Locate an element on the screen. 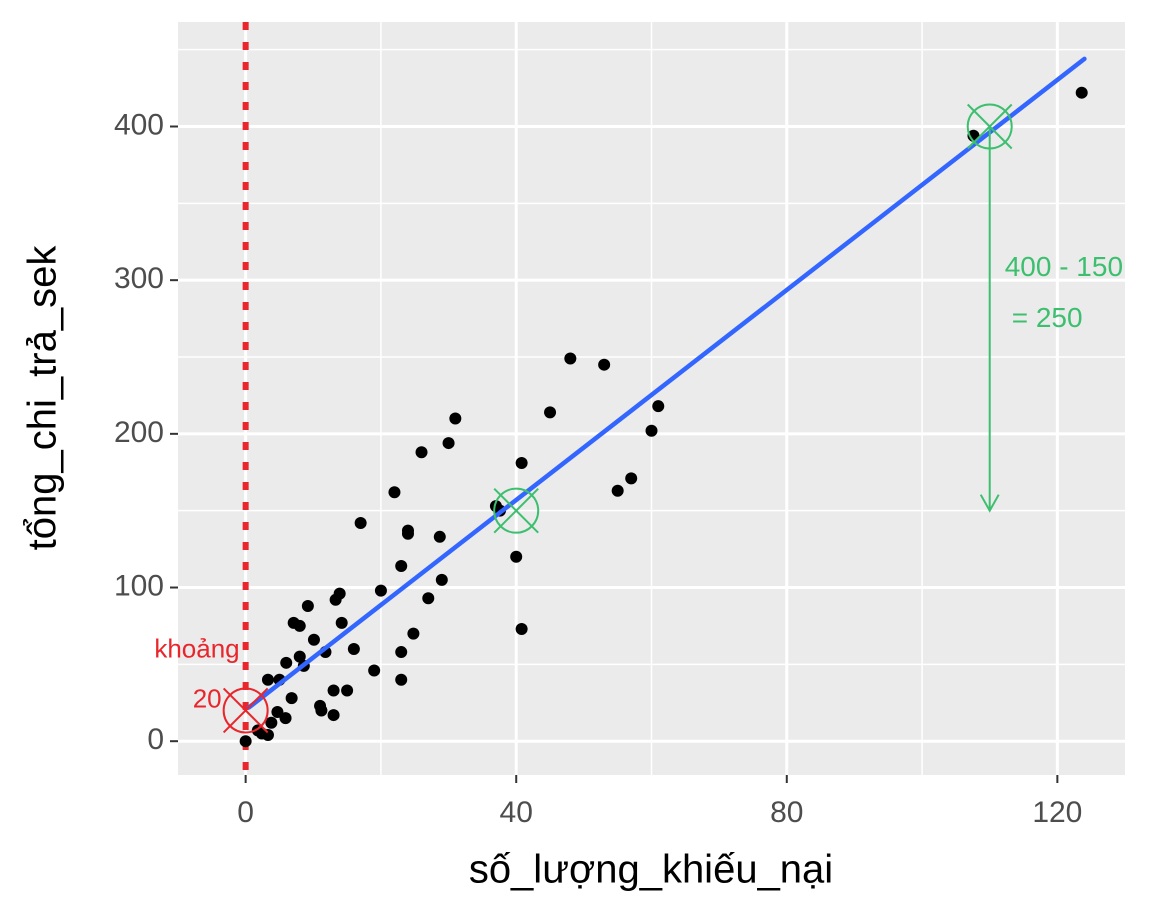 This screenshot has height=922, width=1152. y-tick-label: 400 is located at coordinates (139, 124).